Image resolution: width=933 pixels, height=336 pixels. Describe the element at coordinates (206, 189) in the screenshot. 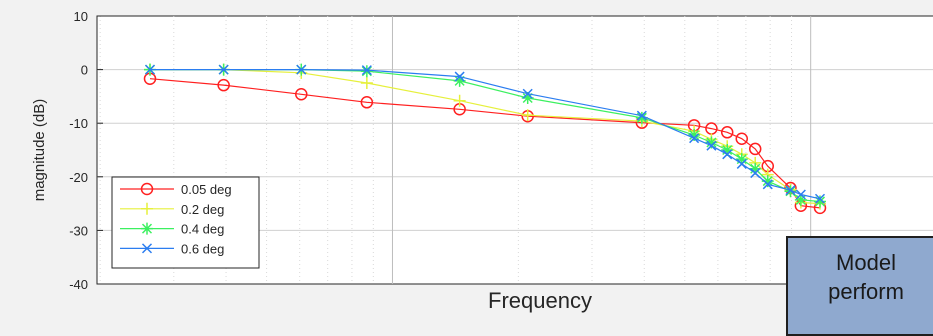

I see `legend-label: 0.05 deg` at that location.